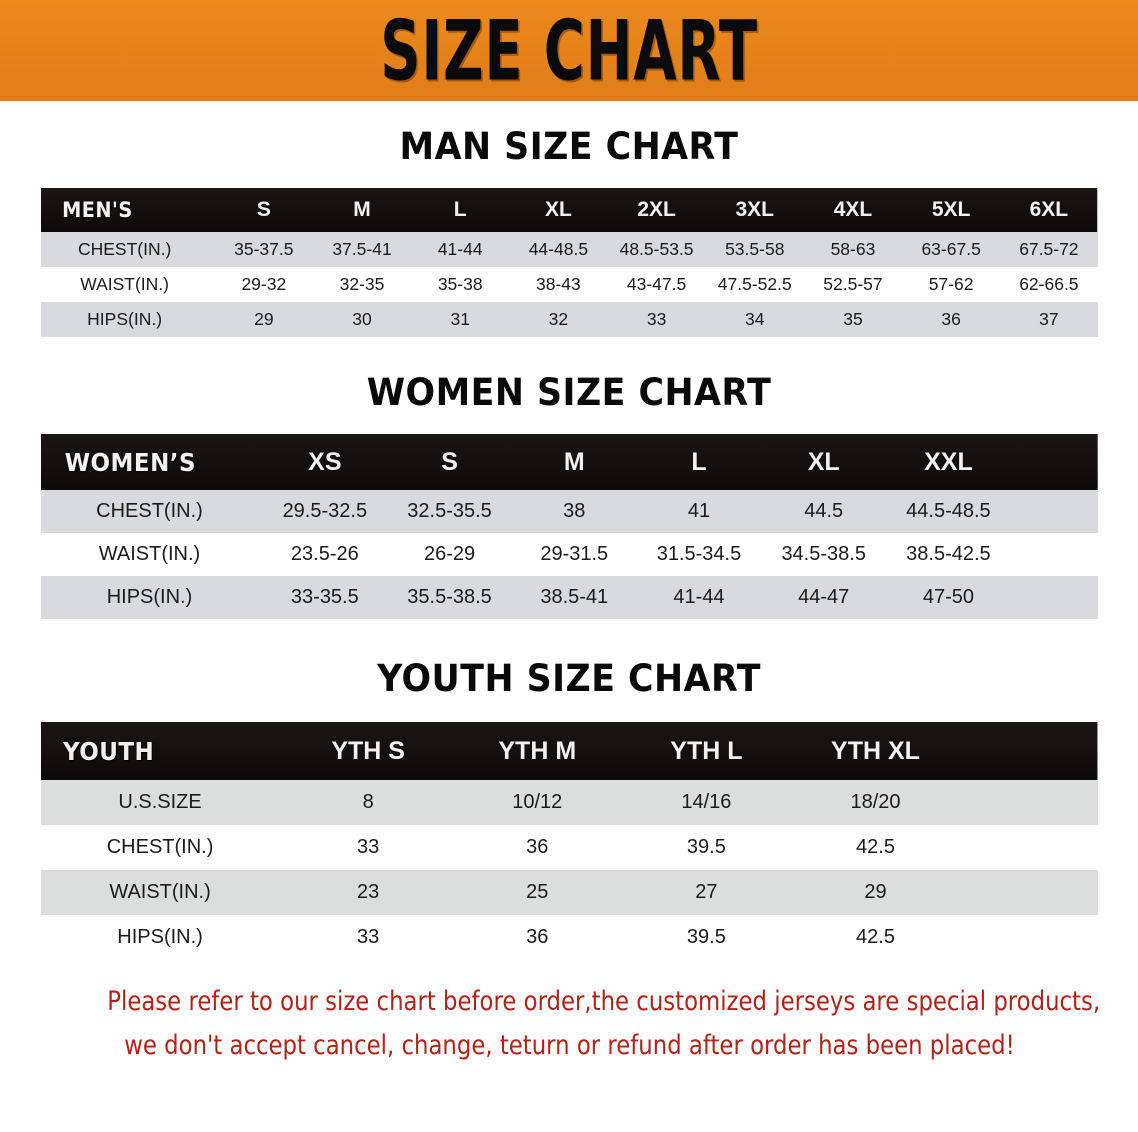 This screenshot has height=1132, width=1138. Describe the element at coordinates (151, 511) in the screenshot. I see `women-row-label-chest: CHEST(IN.)` at that location.